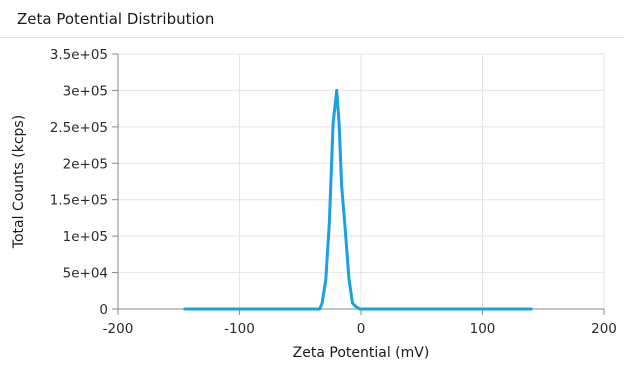 This screenshot has width=624, height=367. I want to click on x-tick-label: 100, so click(483, 329).